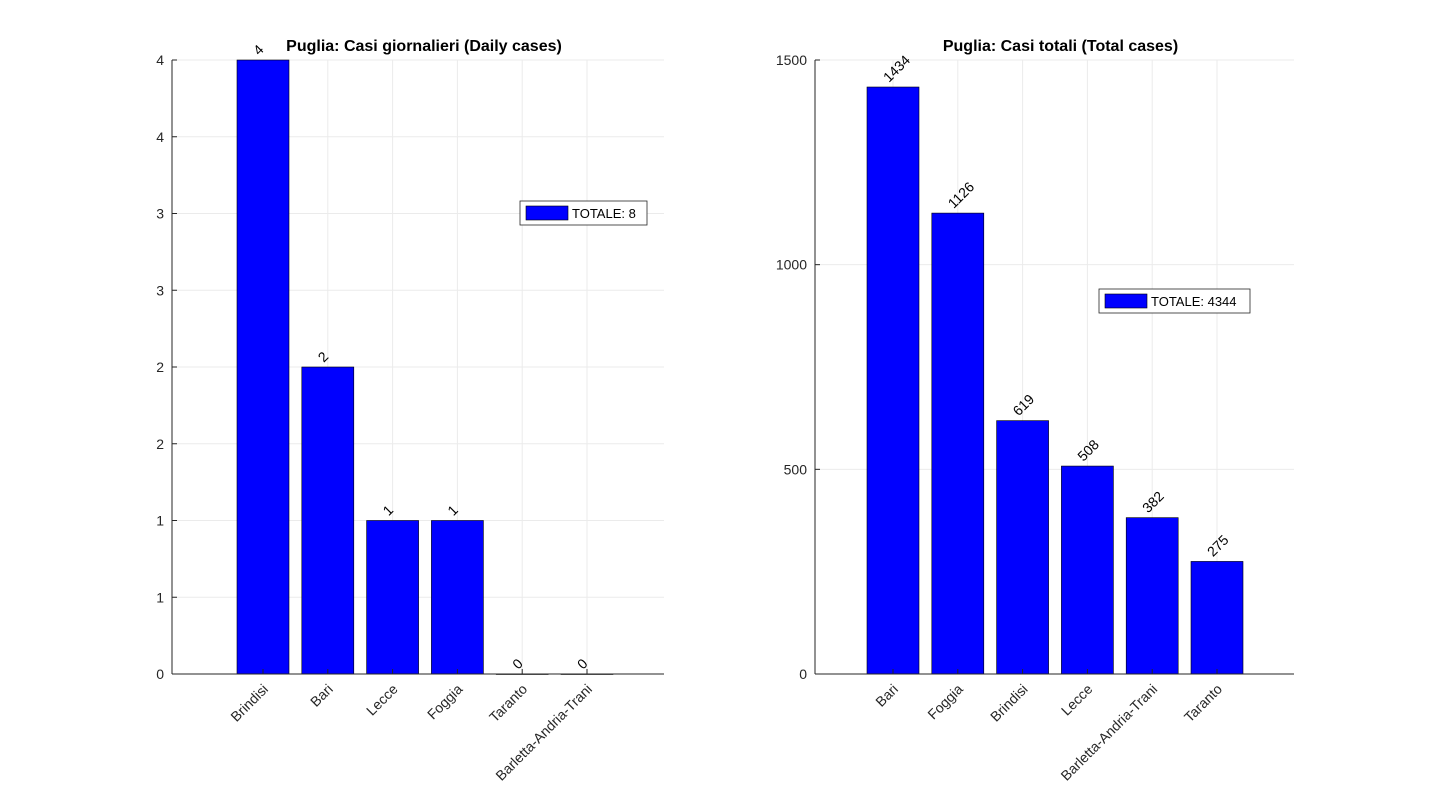 Image resolution: width=1430 pixels, height=800 pixels. I want to click on total-y-tick-label: 0, so click(803, 674).